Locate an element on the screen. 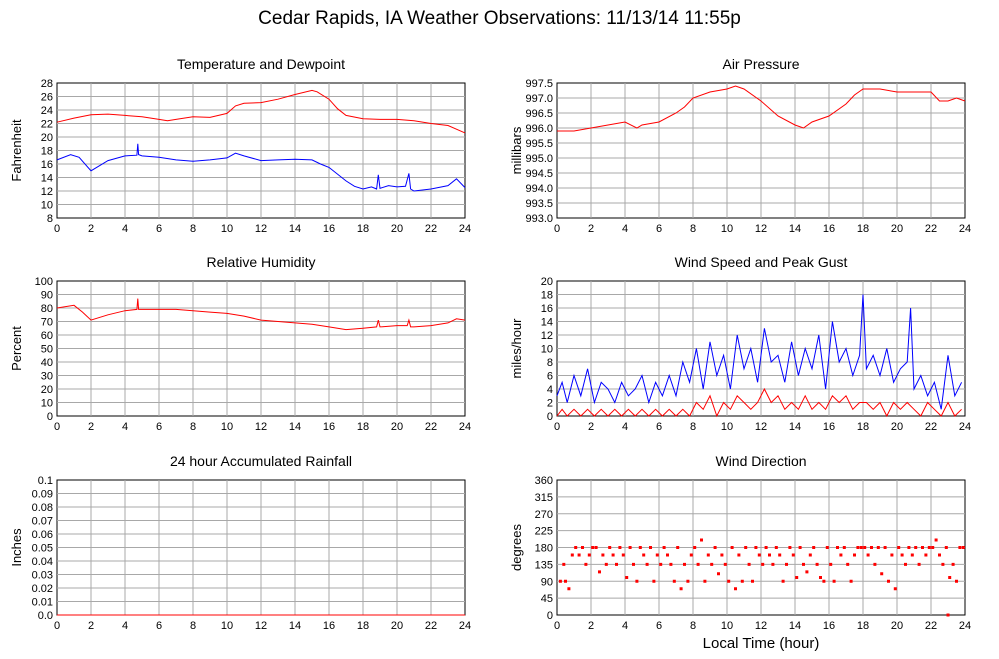 Image resolution: width=999 pixels, height=659 pixels. rain-y-tick-label: 0.01 is located at coordinates (42, 603).